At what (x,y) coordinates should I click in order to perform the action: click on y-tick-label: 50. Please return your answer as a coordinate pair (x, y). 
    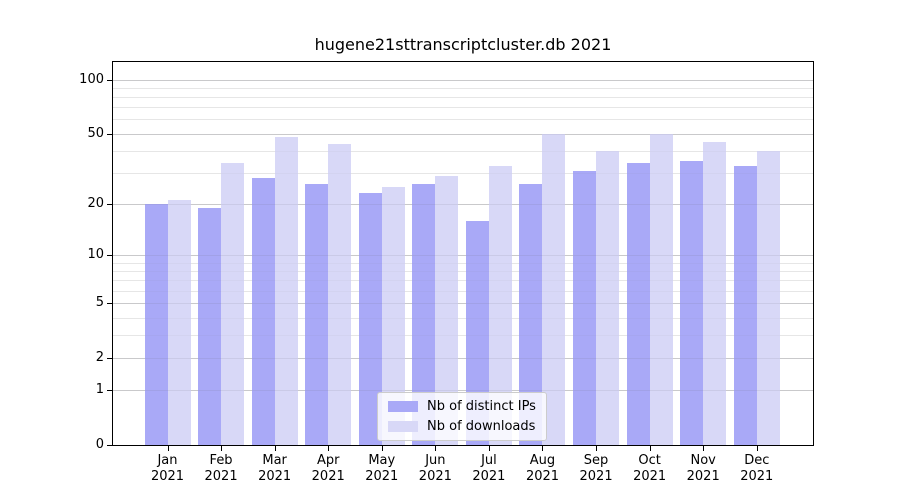
    Looking at the image, I should click on (95, 133).